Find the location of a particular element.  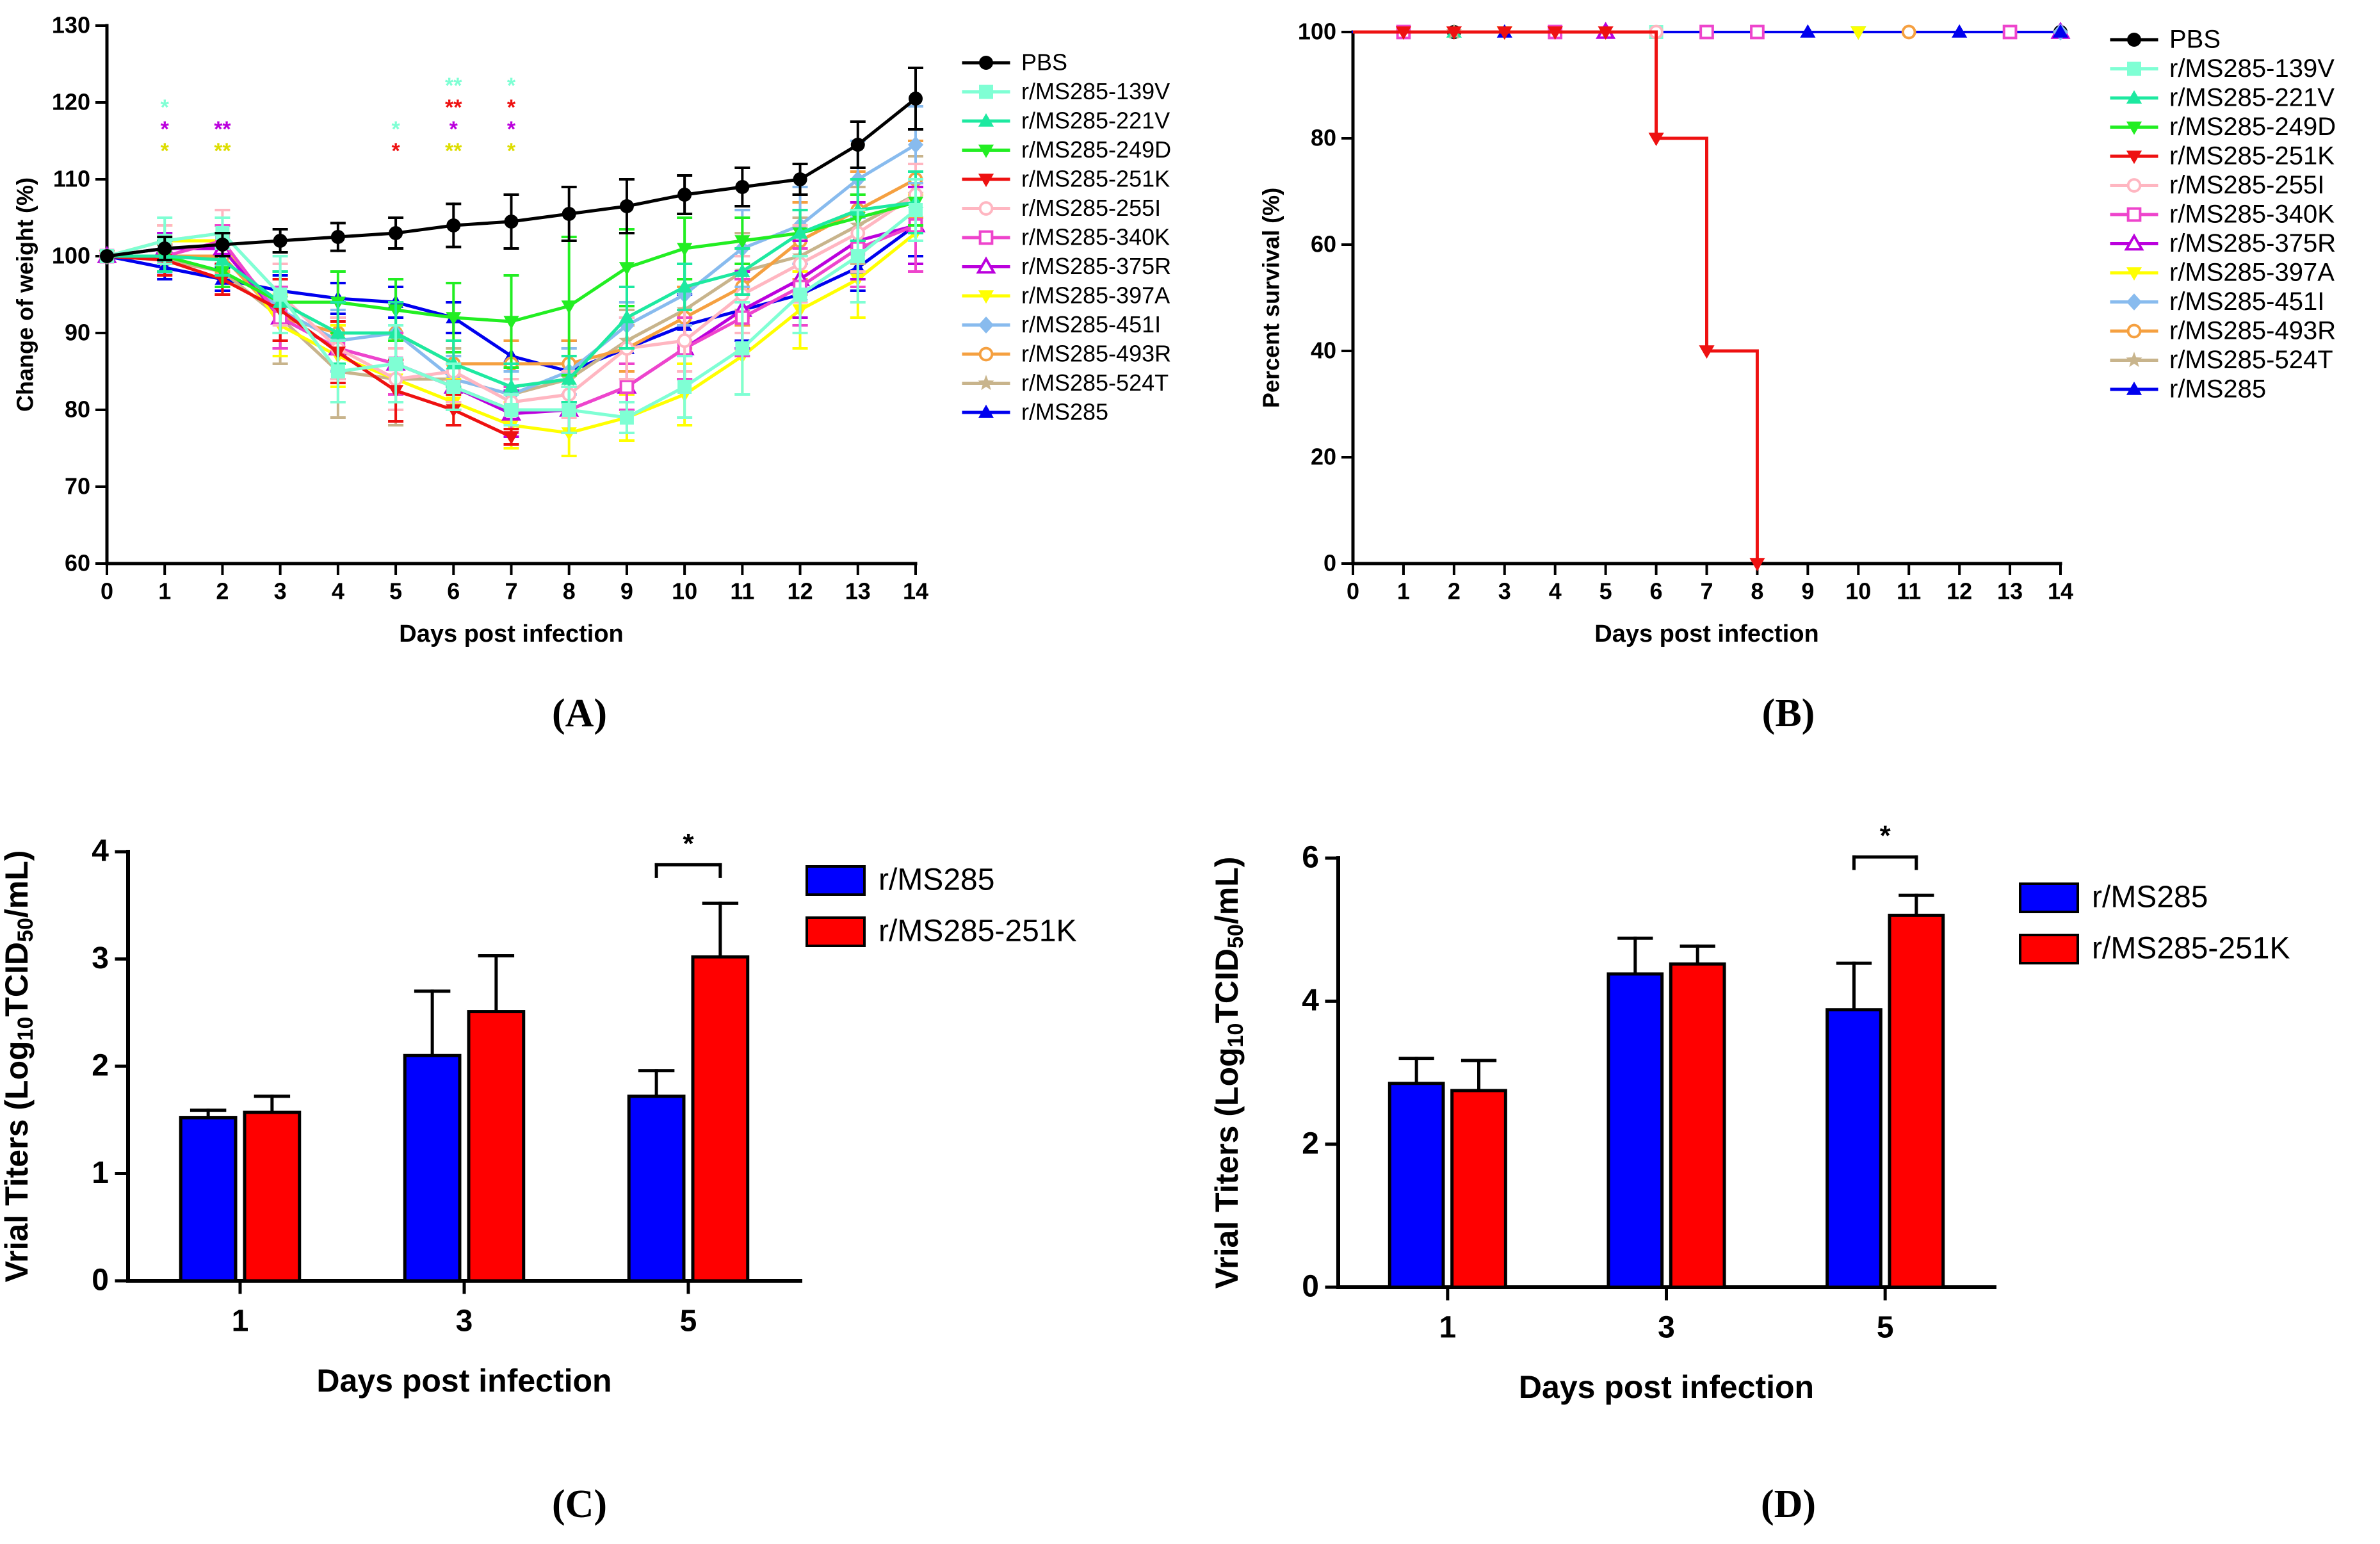

legend-a-item: r/MS285-251K is located at coordinates (1066, 179).